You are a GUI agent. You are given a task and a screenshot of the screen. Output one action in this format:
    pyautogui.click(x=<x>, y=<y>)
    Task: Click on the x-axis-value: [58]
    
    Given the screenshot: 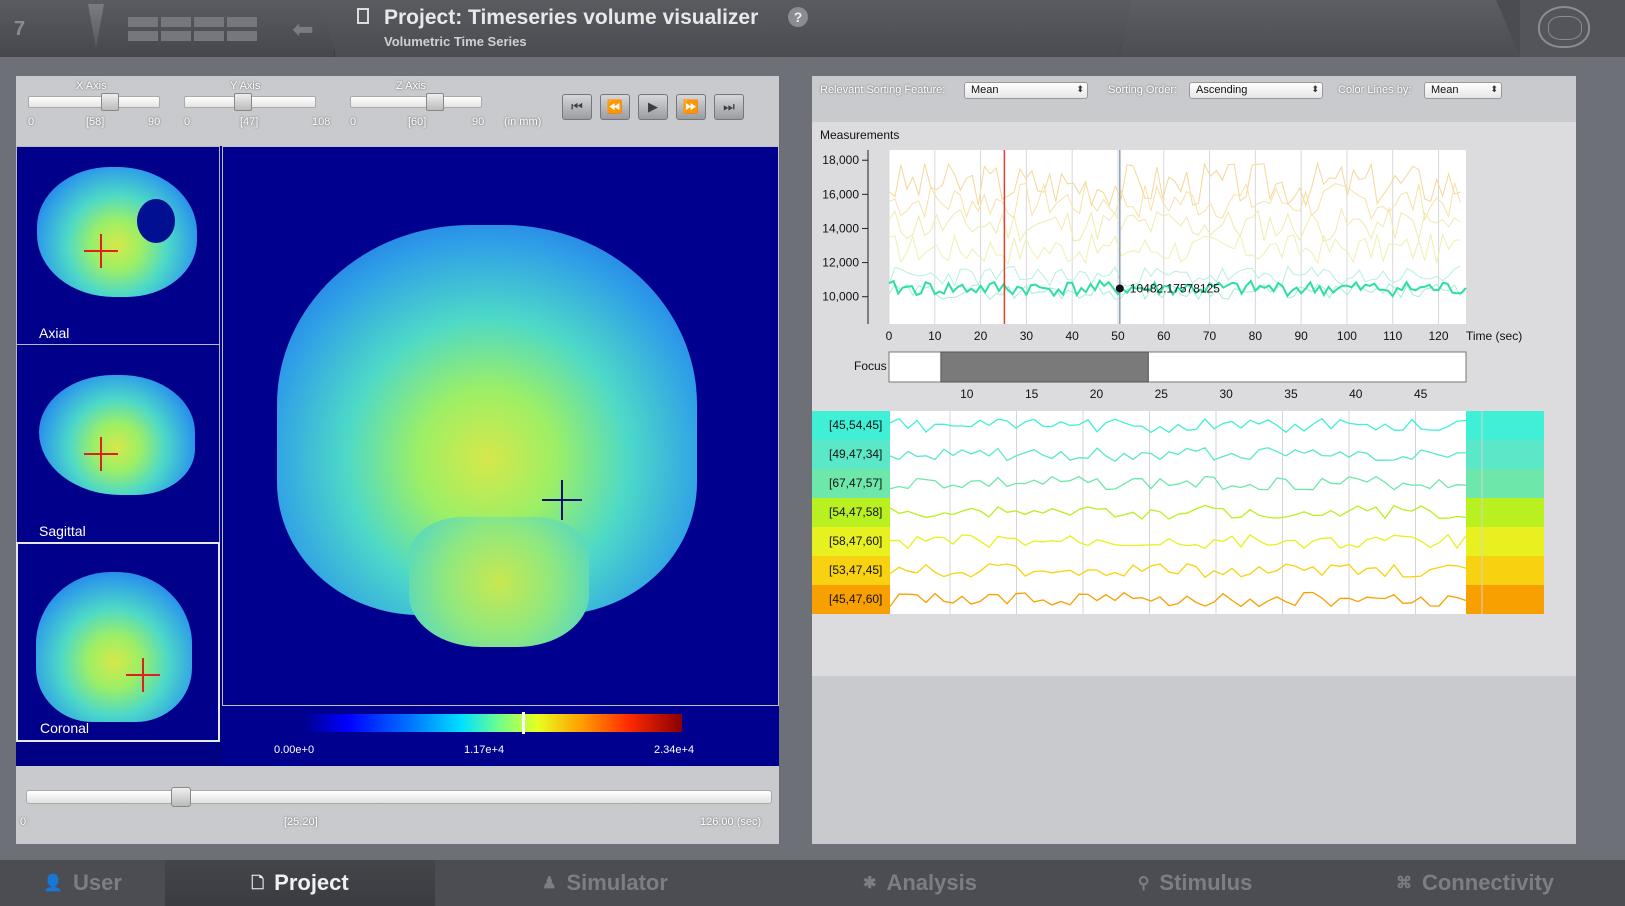 What is the action you would take?
    pyautogui.click(x=95, y=122)
    